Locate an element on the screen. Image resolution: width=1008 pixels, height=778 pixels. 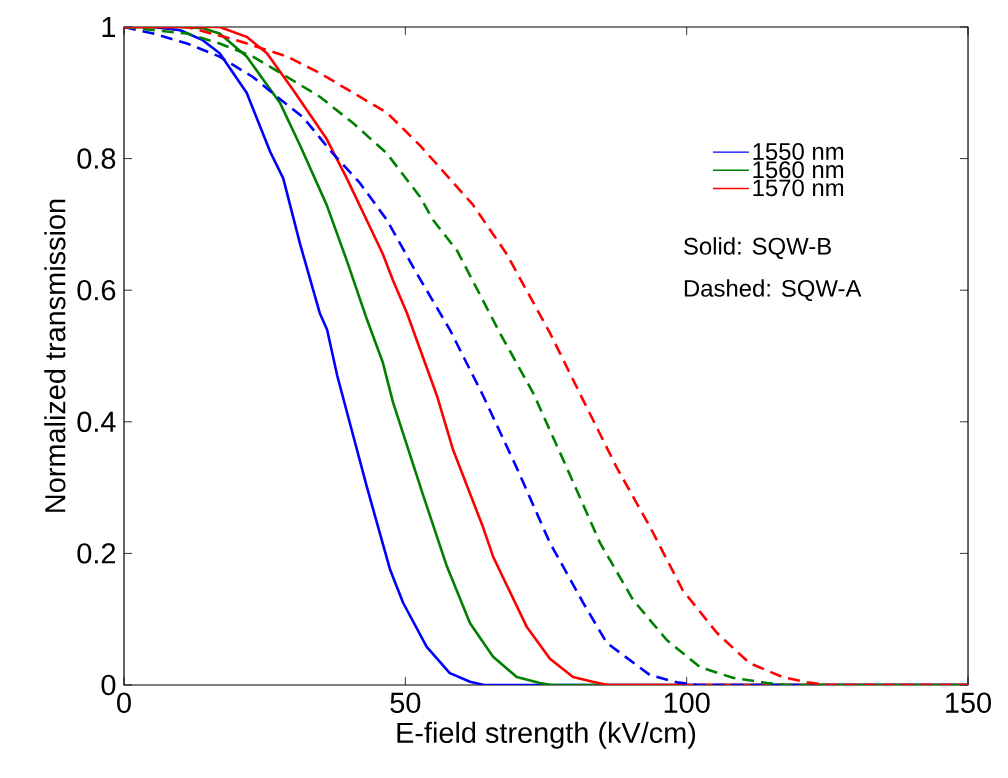
y-tick-label: 0.8 is located at coordinates (96, 158).